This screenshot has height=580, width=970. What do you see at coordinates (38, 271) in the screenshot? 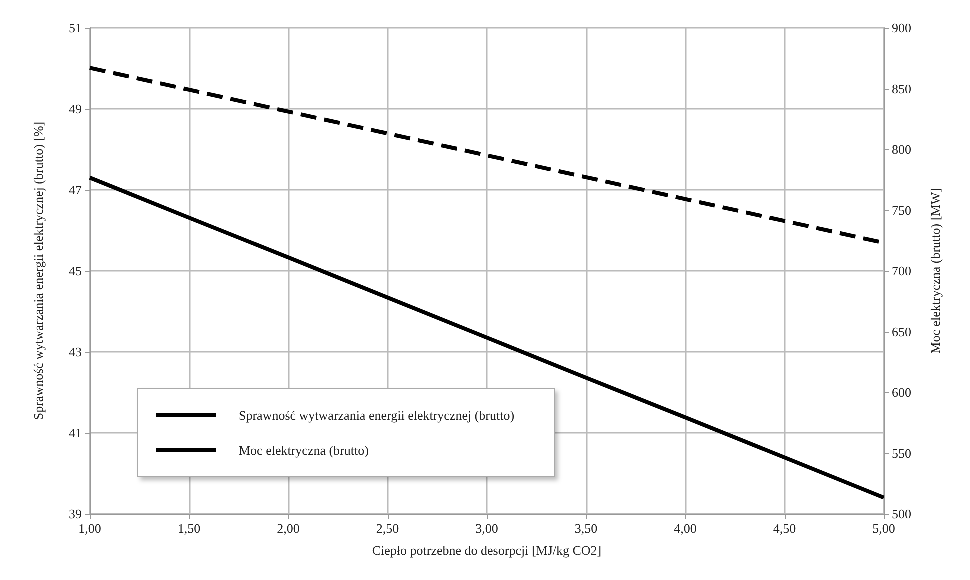
I see `y-axis-title: Sprawność wytwarzania energii elektrycznej (brutto) [%]` at bounding box center [38, 271].